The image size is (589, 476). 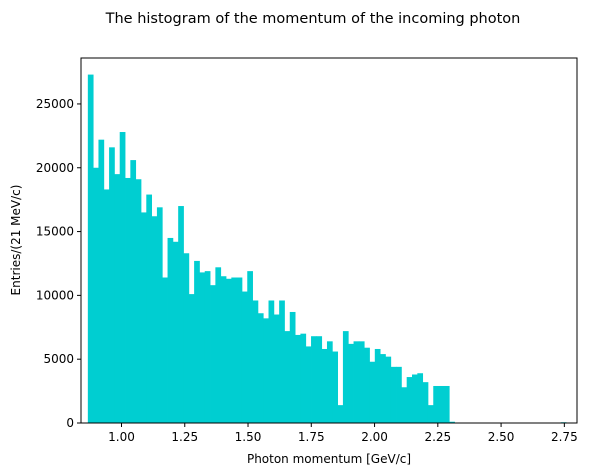 What do you see at coordinates (16, 240) in the screenshot?
I see `y-axis-label: Entries/(21 MeV/c)` at bounding box center [16, 240].